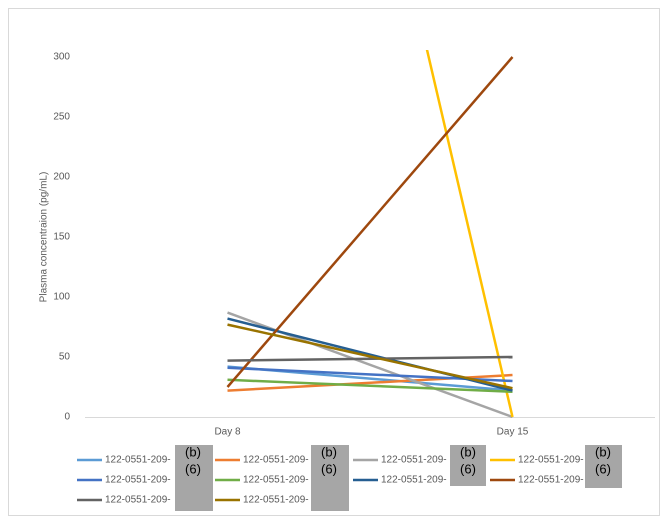 Image resolution: width=666 pixels, height=518 pixels. Describe the element at coordinates (67, 417) in the screenshot. I see `y-tick-label: 0` at that location.